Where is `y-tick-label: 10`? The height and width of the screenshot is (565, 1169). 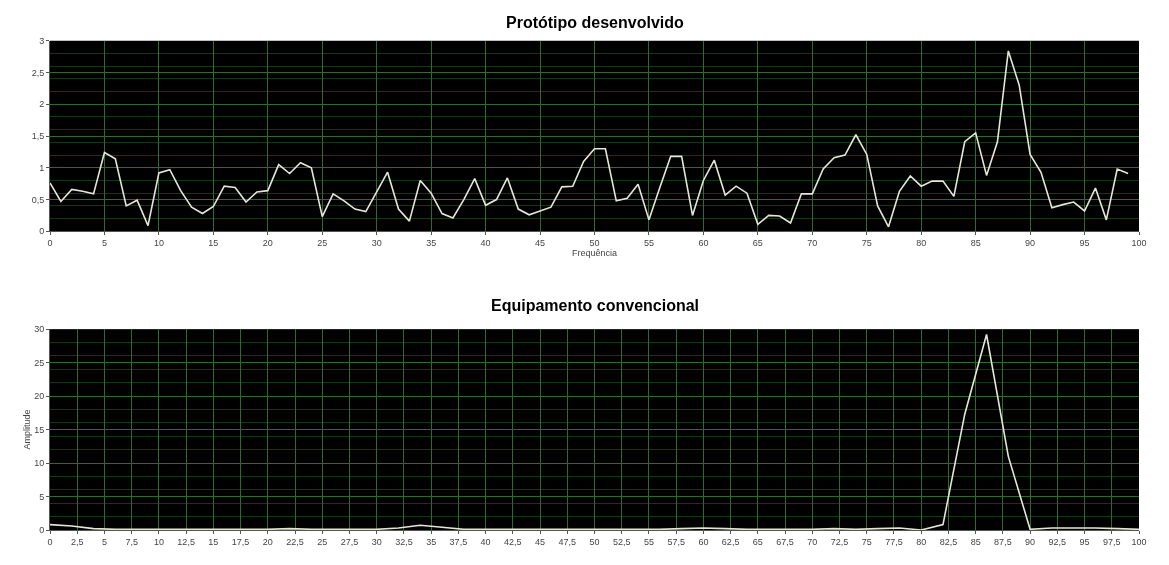 y-tick-label: 10 is located at coordinates (39, 463).